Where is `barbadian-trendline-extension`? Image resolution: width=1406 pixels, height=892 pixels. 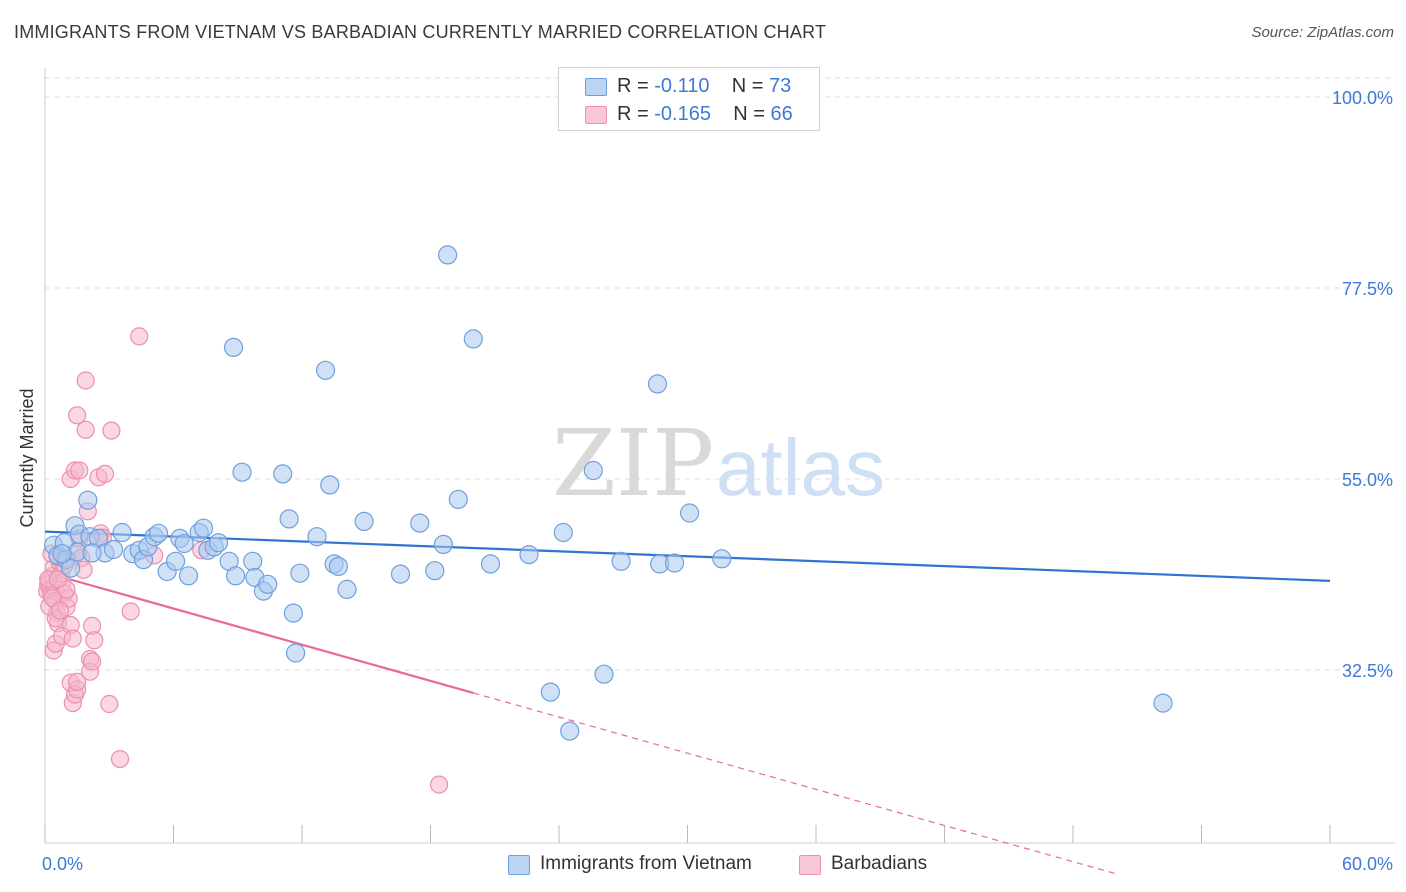
barbadian-trendline-extension is located at coordinates (794, 783).